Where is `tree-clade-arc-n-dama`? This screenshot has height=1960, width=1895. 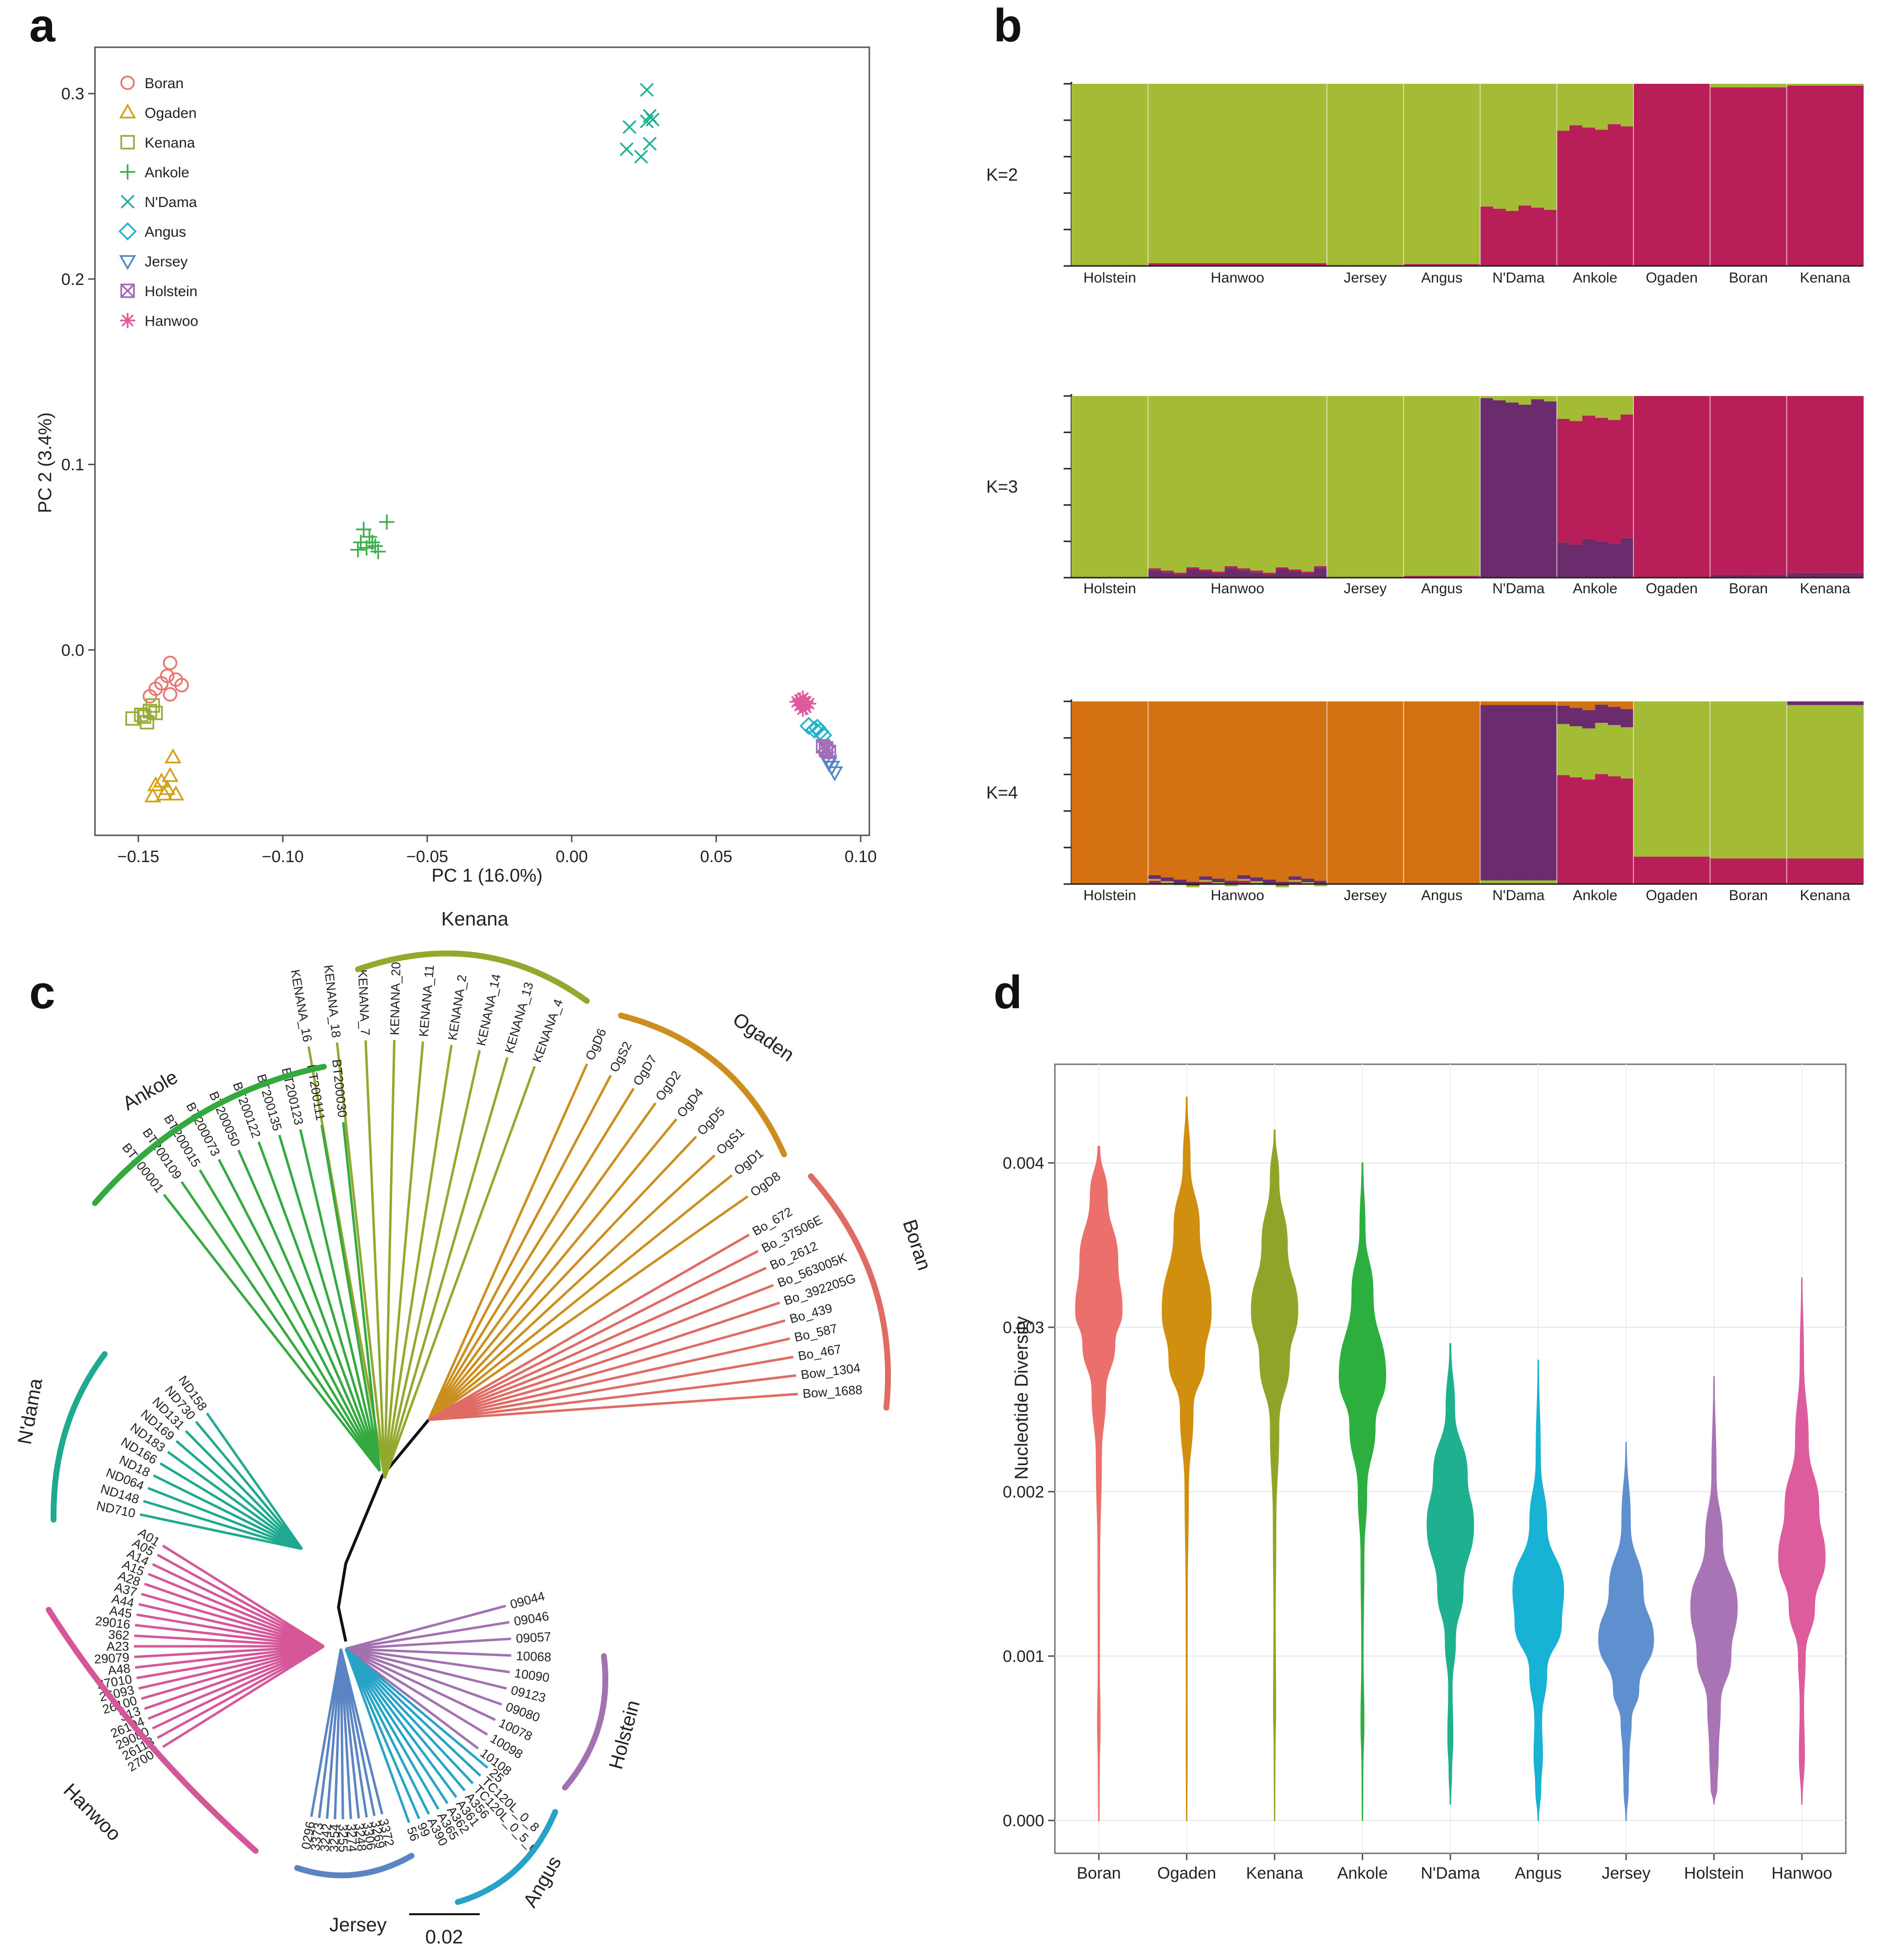
tree-clade-arc-n-dama is located at coordinates (79, 1437).